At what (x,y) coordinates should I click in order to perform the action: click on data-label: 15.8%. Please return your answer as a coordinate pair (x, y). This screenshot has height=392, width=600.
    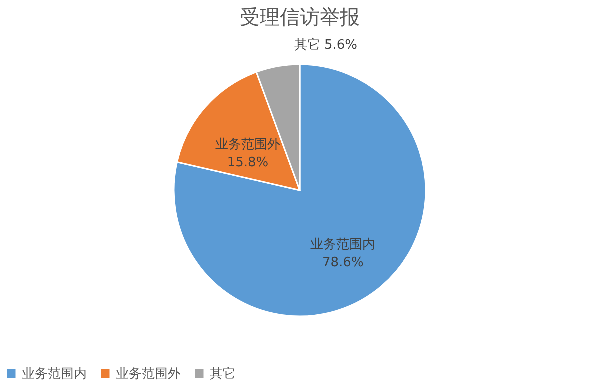
    Looking at the image, I should click on (248, 163).